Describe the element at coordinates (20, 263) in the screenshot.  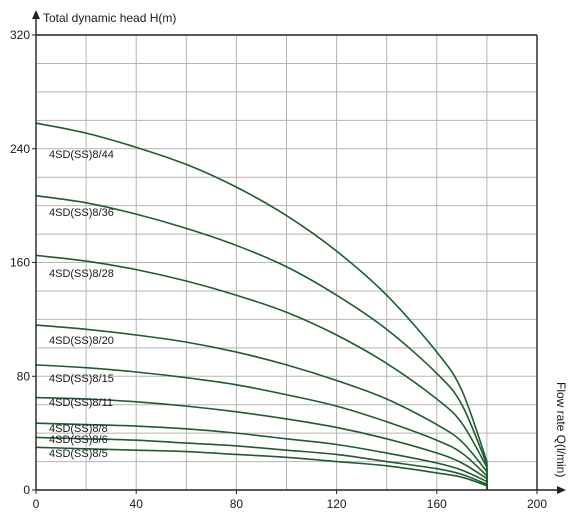
I see `y-tick-label: 160` at that location.